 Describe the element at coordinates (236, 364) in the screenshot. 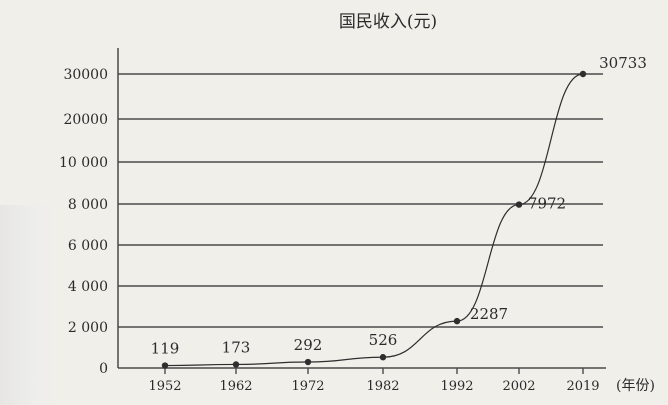

I see `data-point-1962` at that location.